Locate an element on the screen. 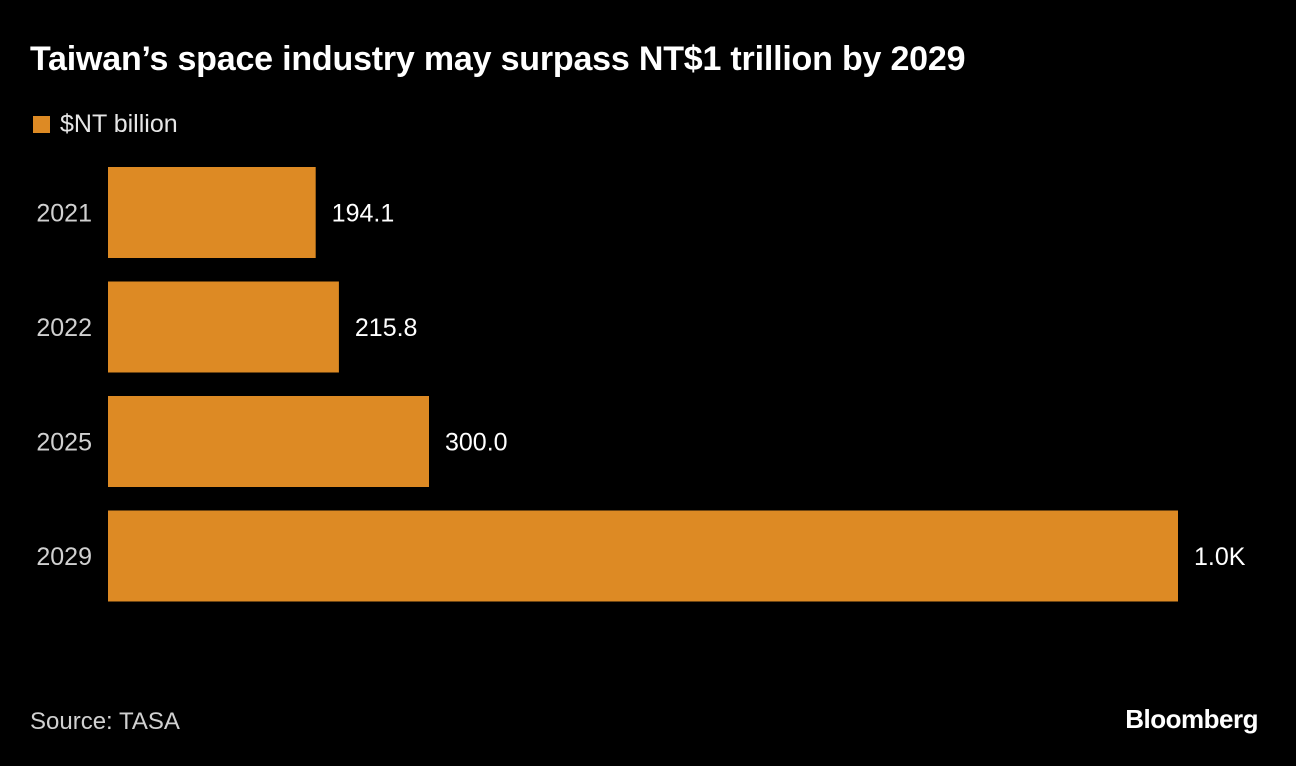 The image size is (1296, 766). value-label-2029: 1.0K is located at coordinates (1220, 557).